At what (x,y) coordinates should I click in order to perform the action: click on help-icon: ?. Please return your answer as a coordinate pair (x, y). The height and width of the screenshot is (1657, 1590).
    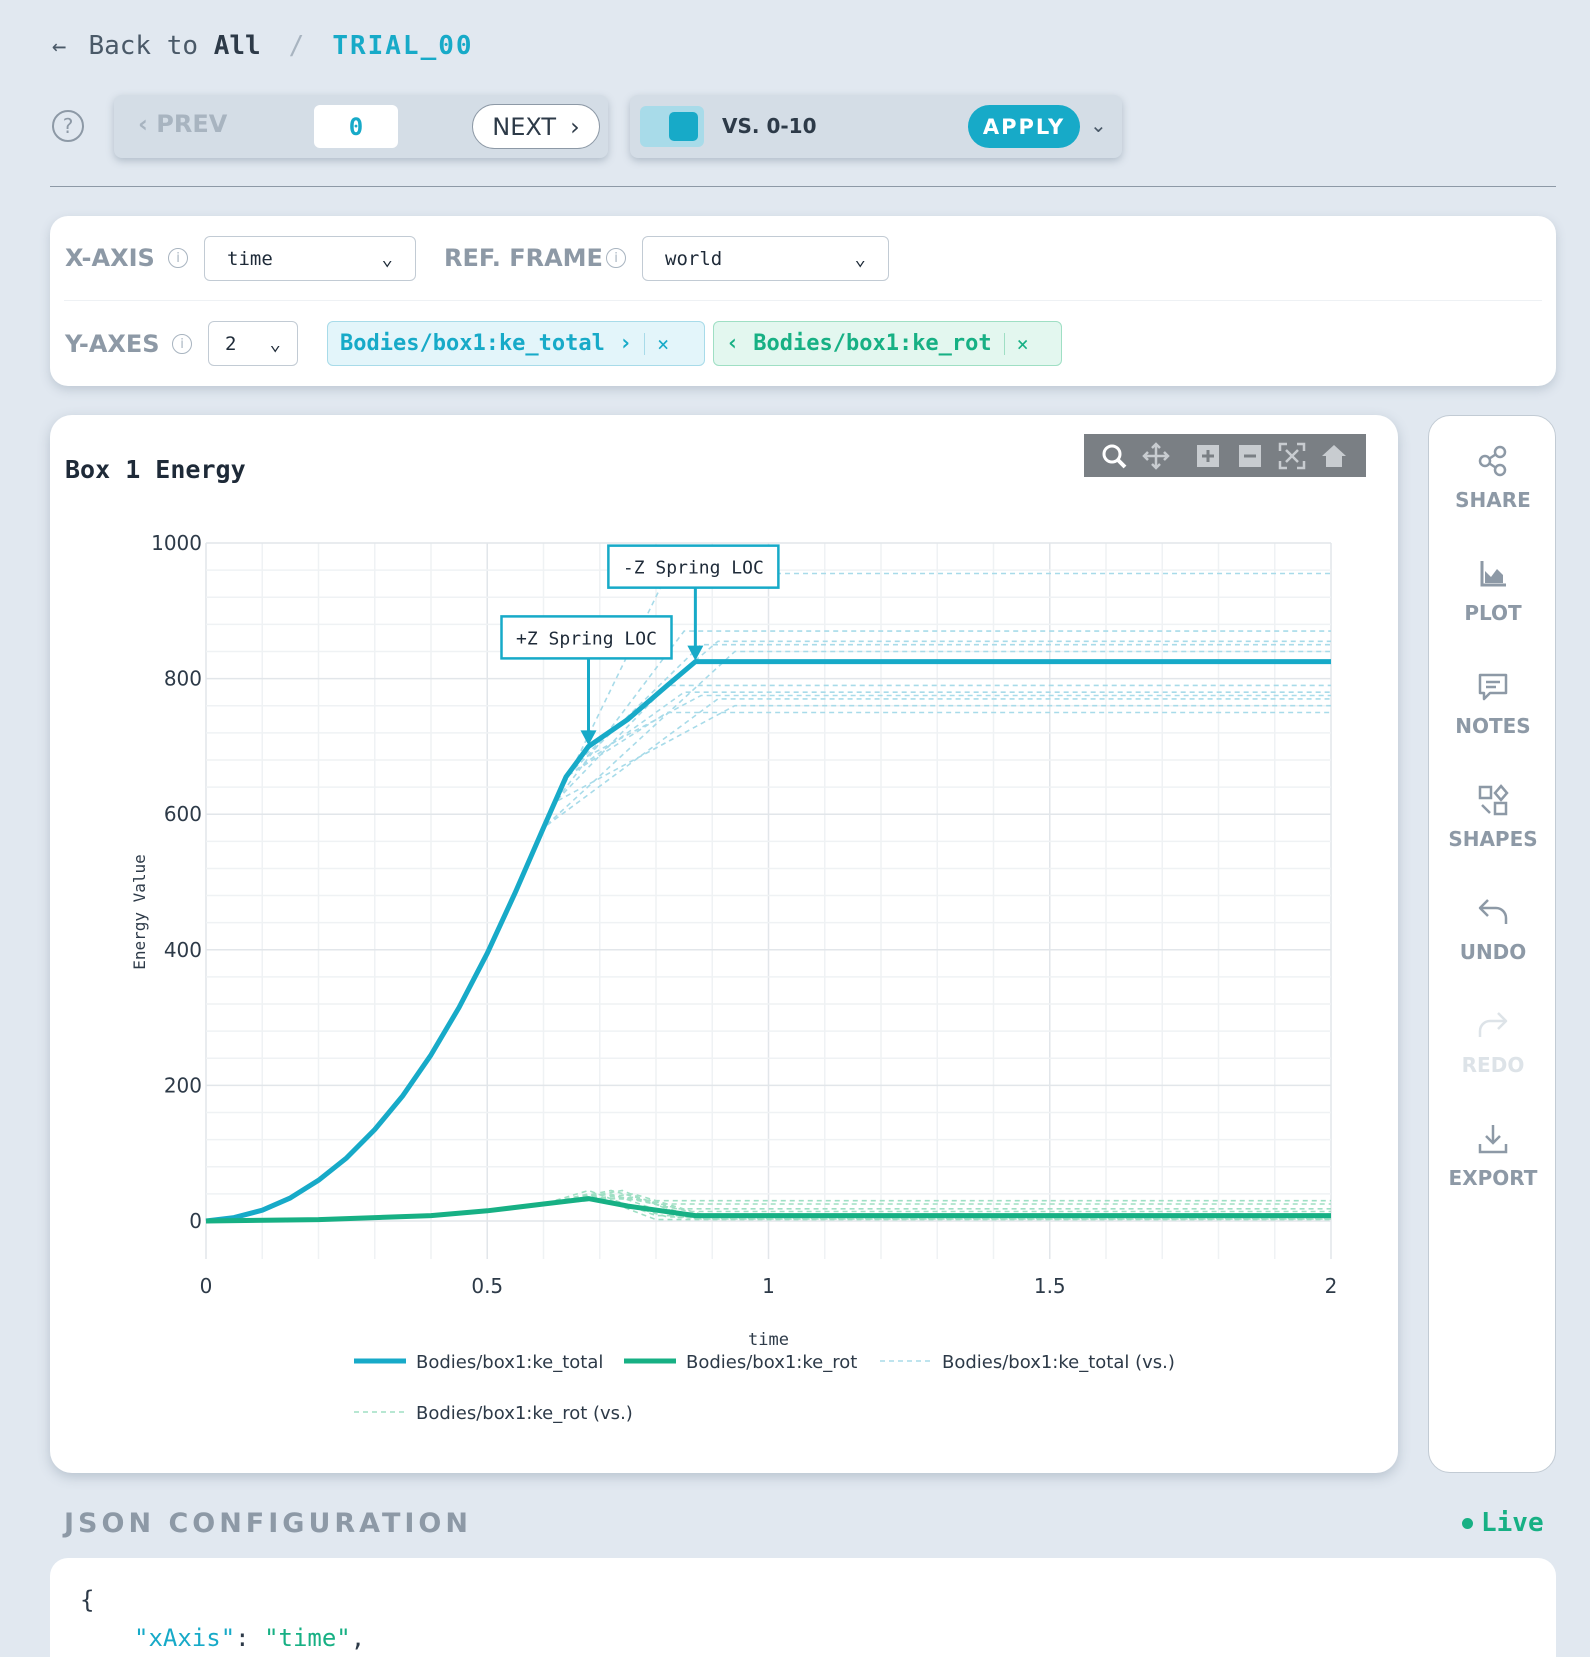
    Looking at the image, I should click on (68, 126).